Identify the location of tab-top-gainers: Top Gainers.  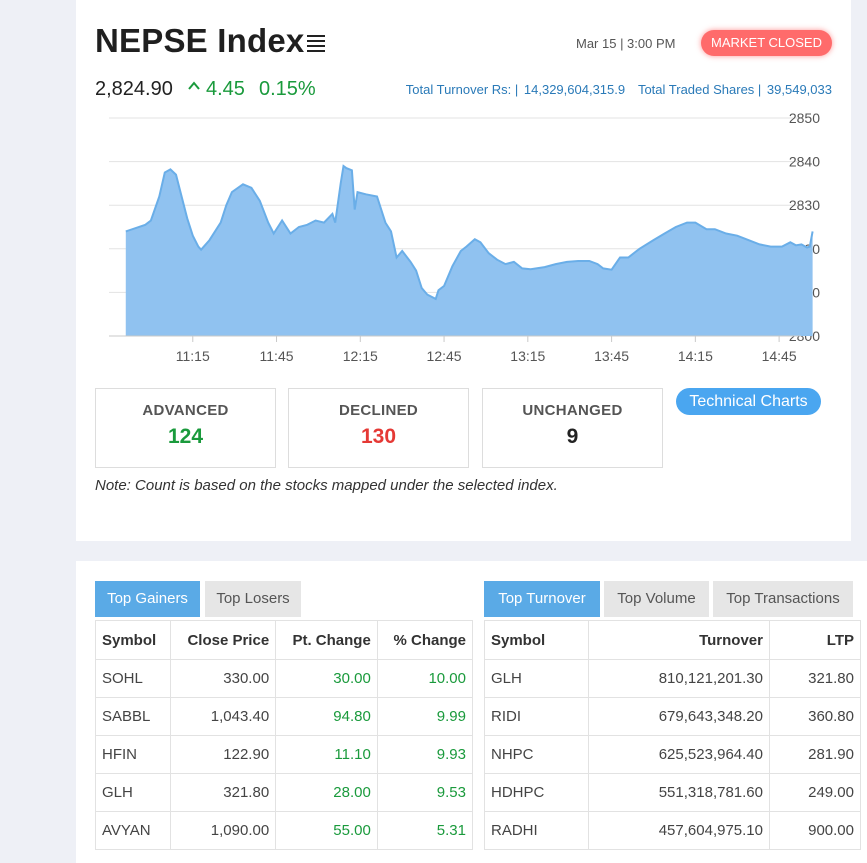
(147, 599).